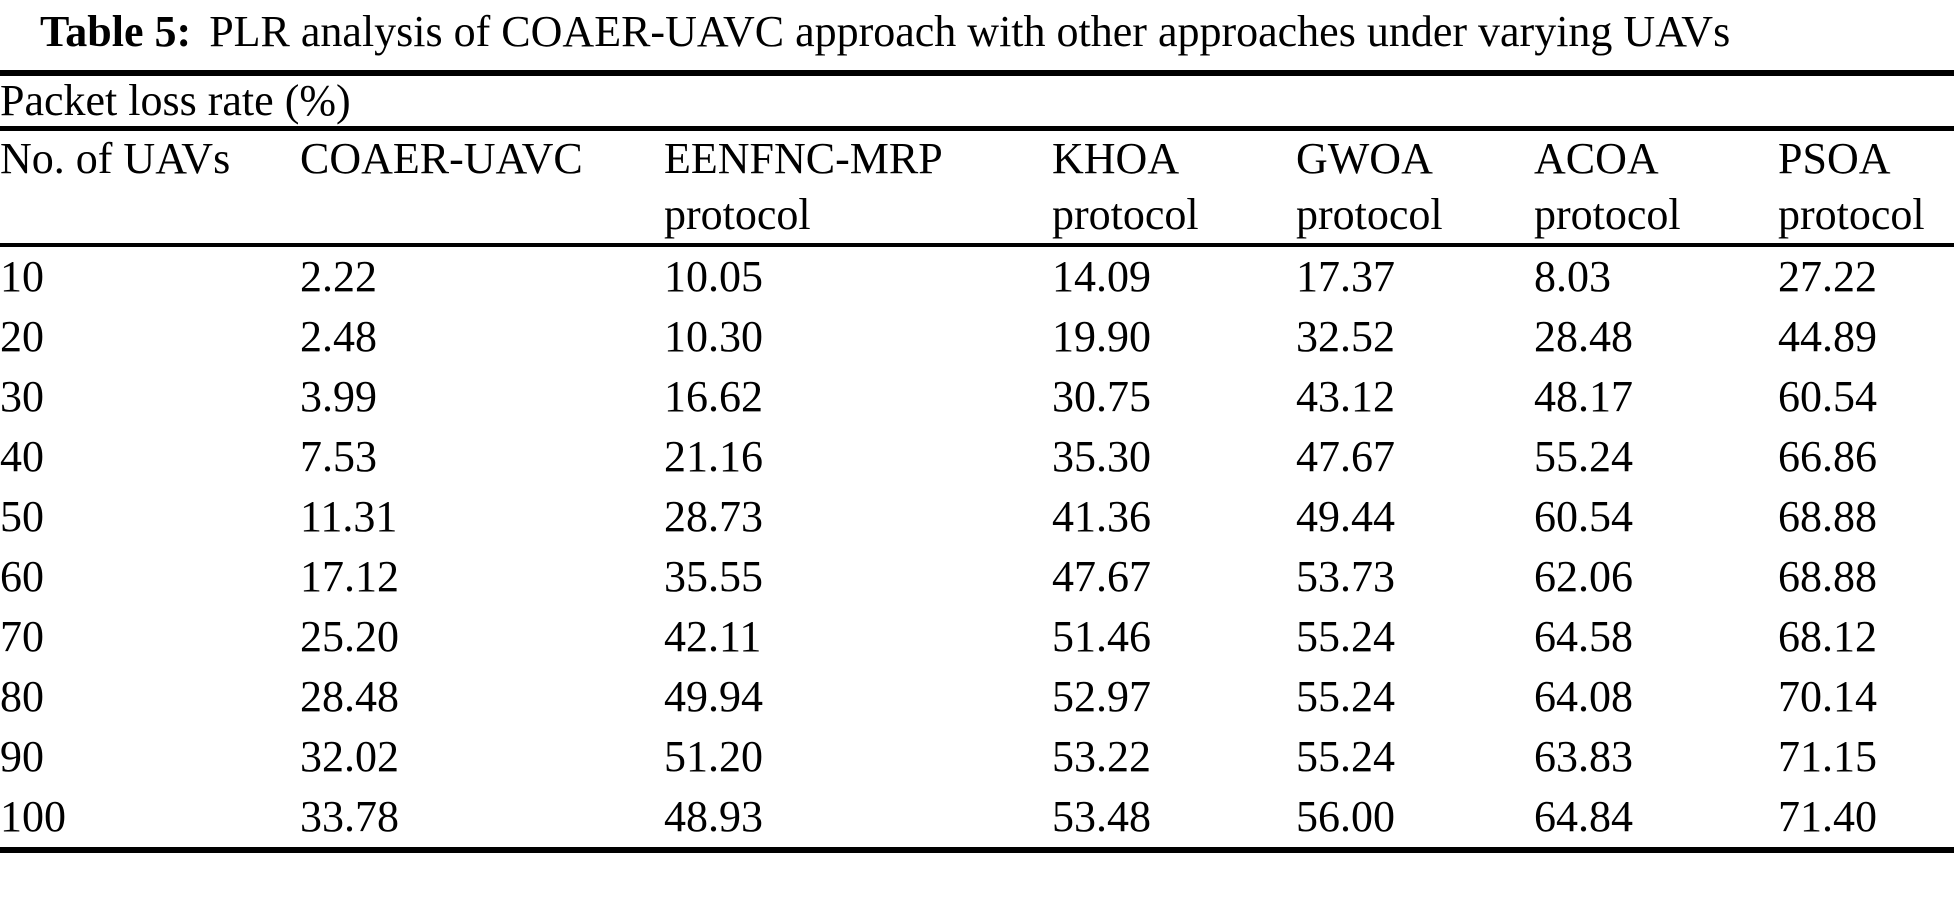 The height and width of the screenshot is (912, 1954). What do you see at coordinates (1583, 576) in the screenshot?
I see `table-cell: 62.06` at bounding box center [1583, 576].